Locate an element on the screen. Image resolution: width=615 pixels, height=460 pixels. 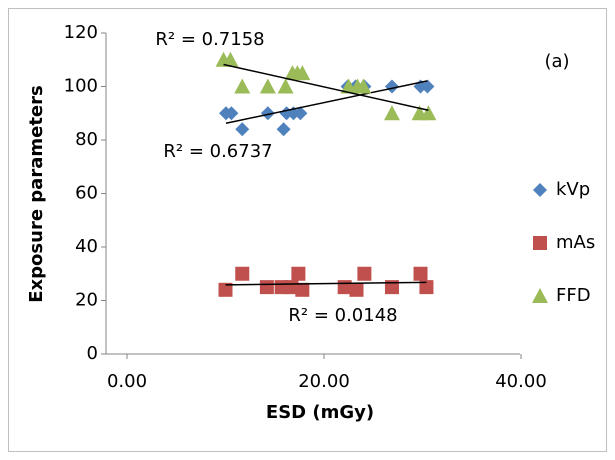
y-axis-title: Exposure parameters is located at coordinates (36, 193).